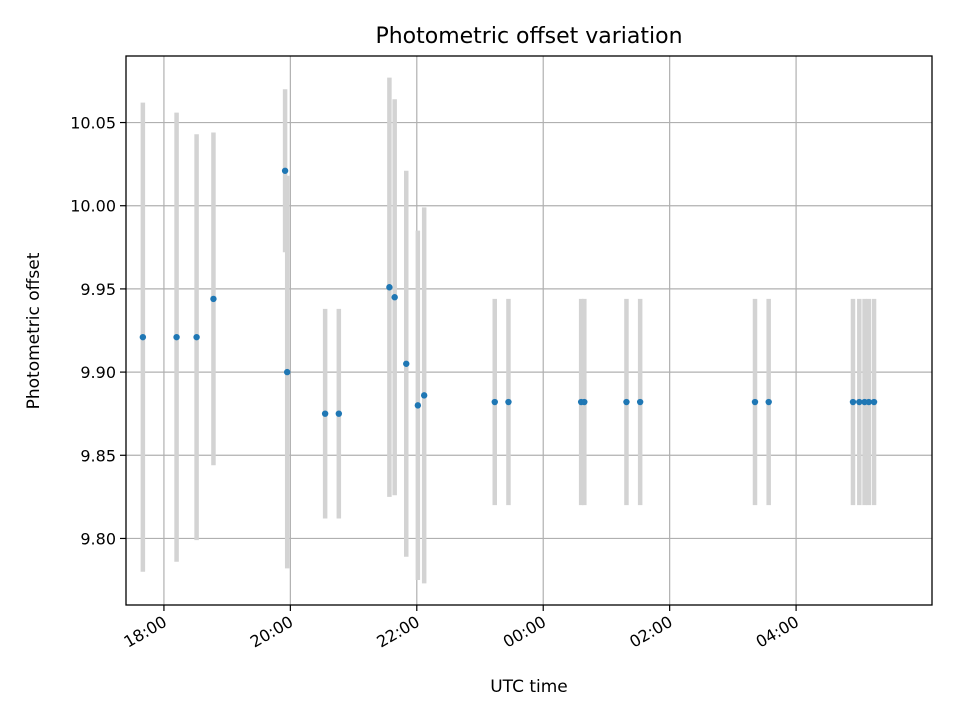  I want to click on y-axis-label: Photometric offset, so click(34, 330).